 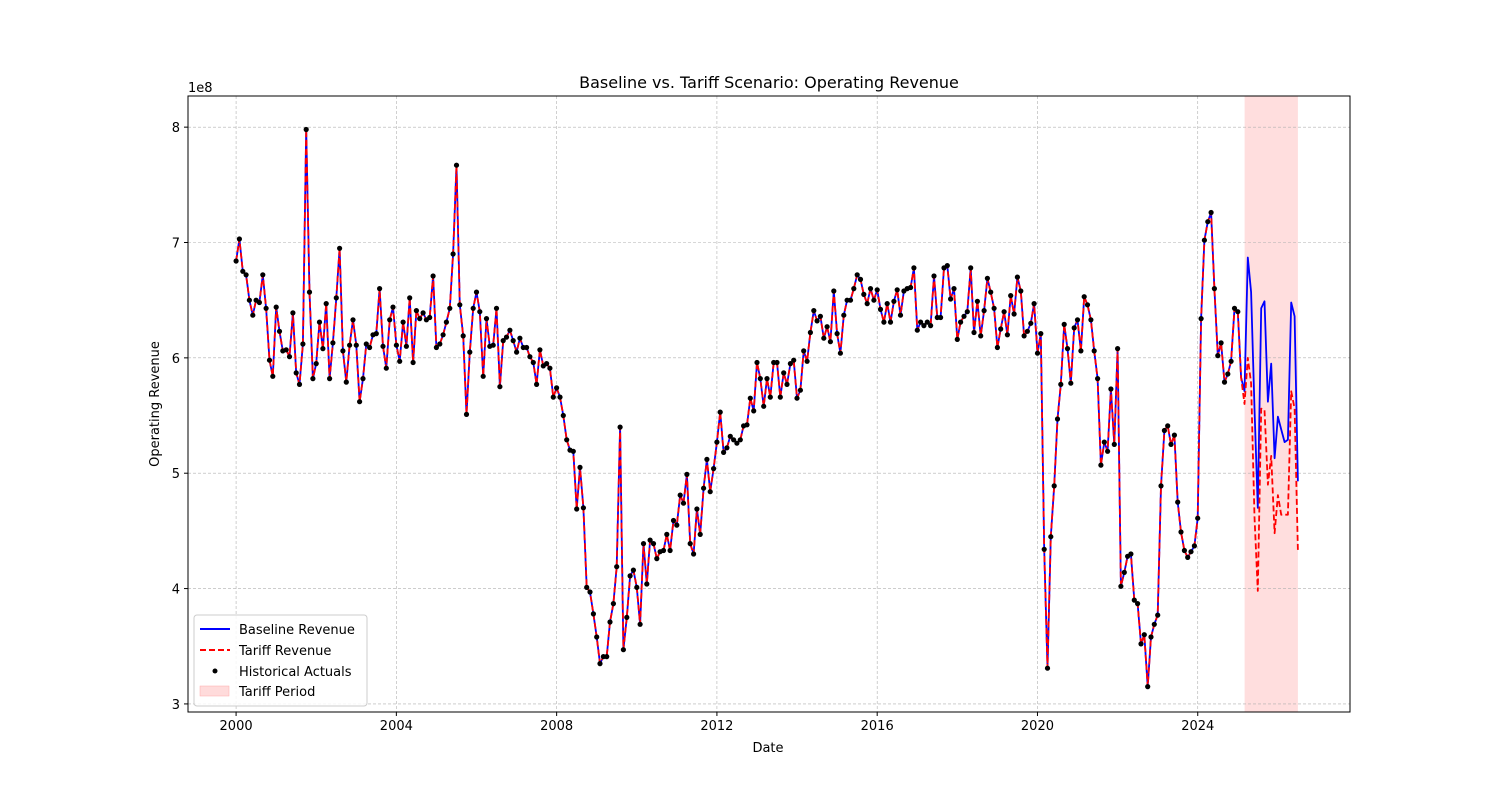 I want to click on legend-tariff-period-label: Tariff Period, so click(x=276, y=692).